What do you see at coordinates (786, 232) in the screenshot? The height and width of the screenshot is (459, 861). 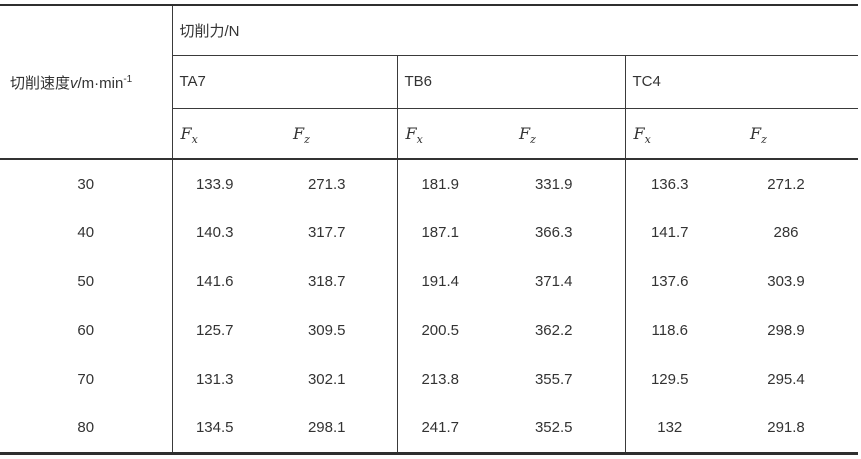 I see `value-cell: 286` at bounding box center [786, 232].